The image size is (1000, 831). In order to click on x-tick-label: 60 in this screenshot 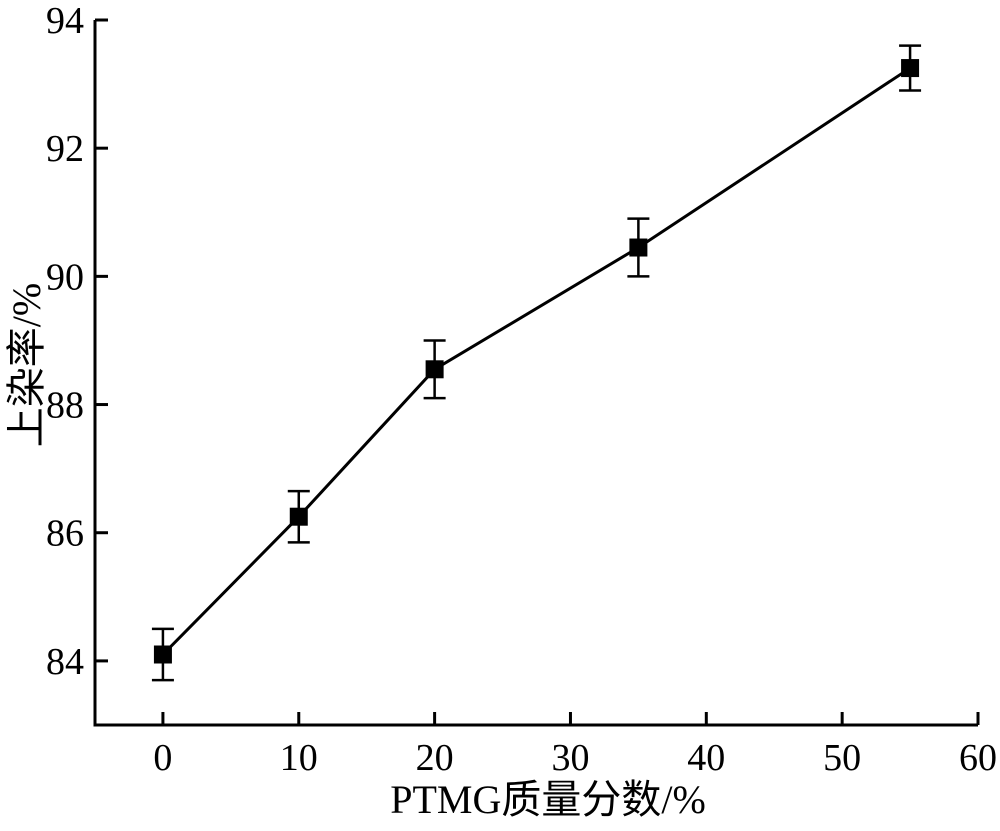, I will do `click(978, 758)`.